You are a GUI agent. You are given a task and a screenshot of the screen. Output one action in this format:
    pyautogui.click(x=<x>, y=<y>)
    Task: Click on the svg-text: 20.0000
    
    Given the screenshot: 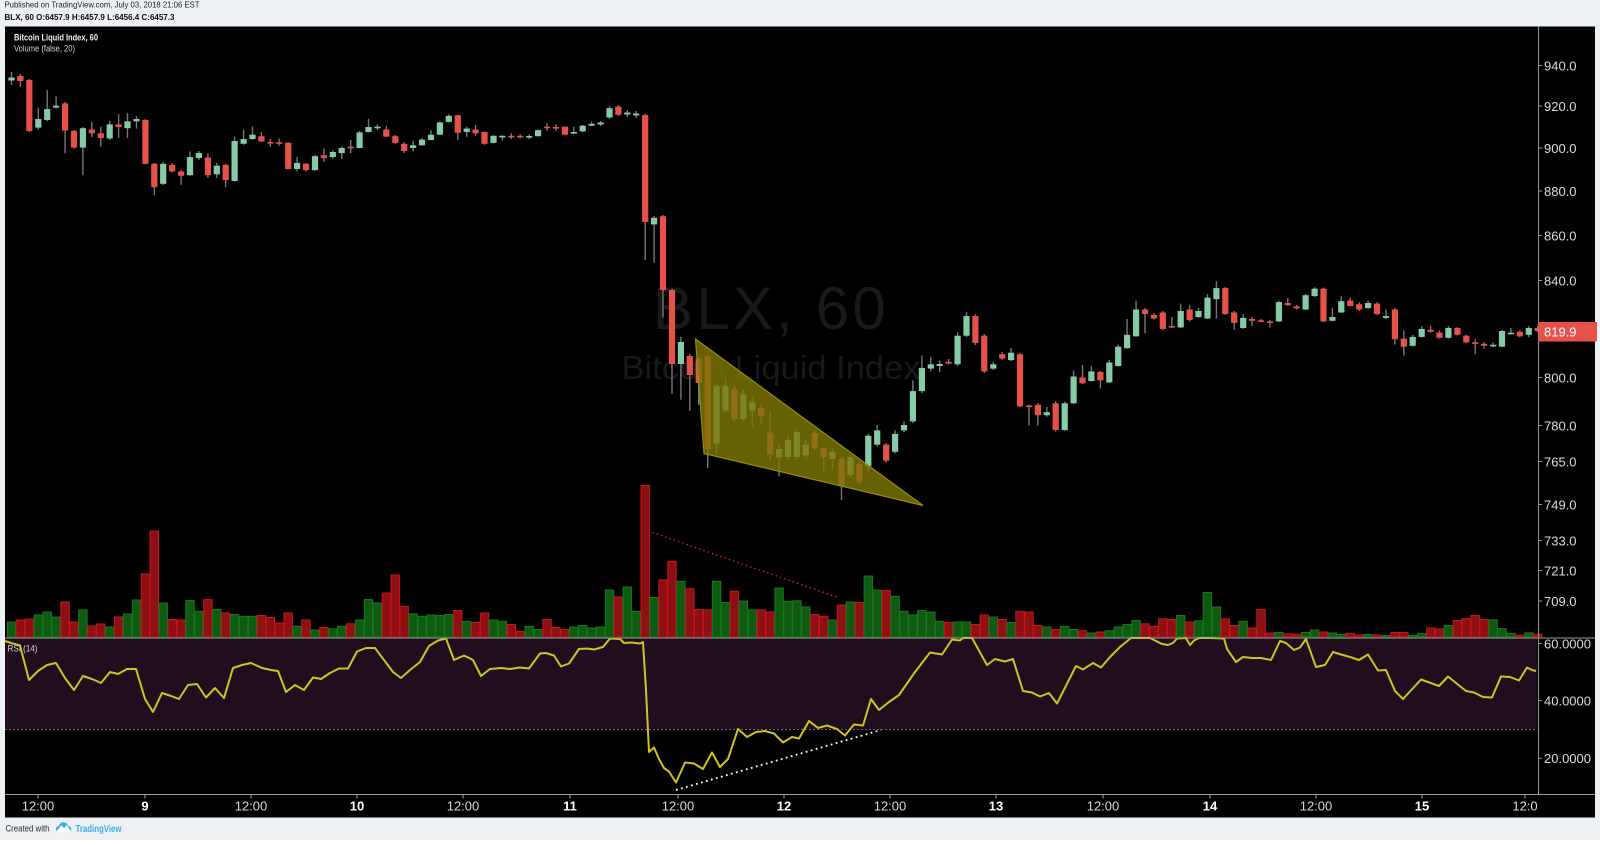 What is the action you would take?
    pyautogui.click(x=1567, y=758)
    